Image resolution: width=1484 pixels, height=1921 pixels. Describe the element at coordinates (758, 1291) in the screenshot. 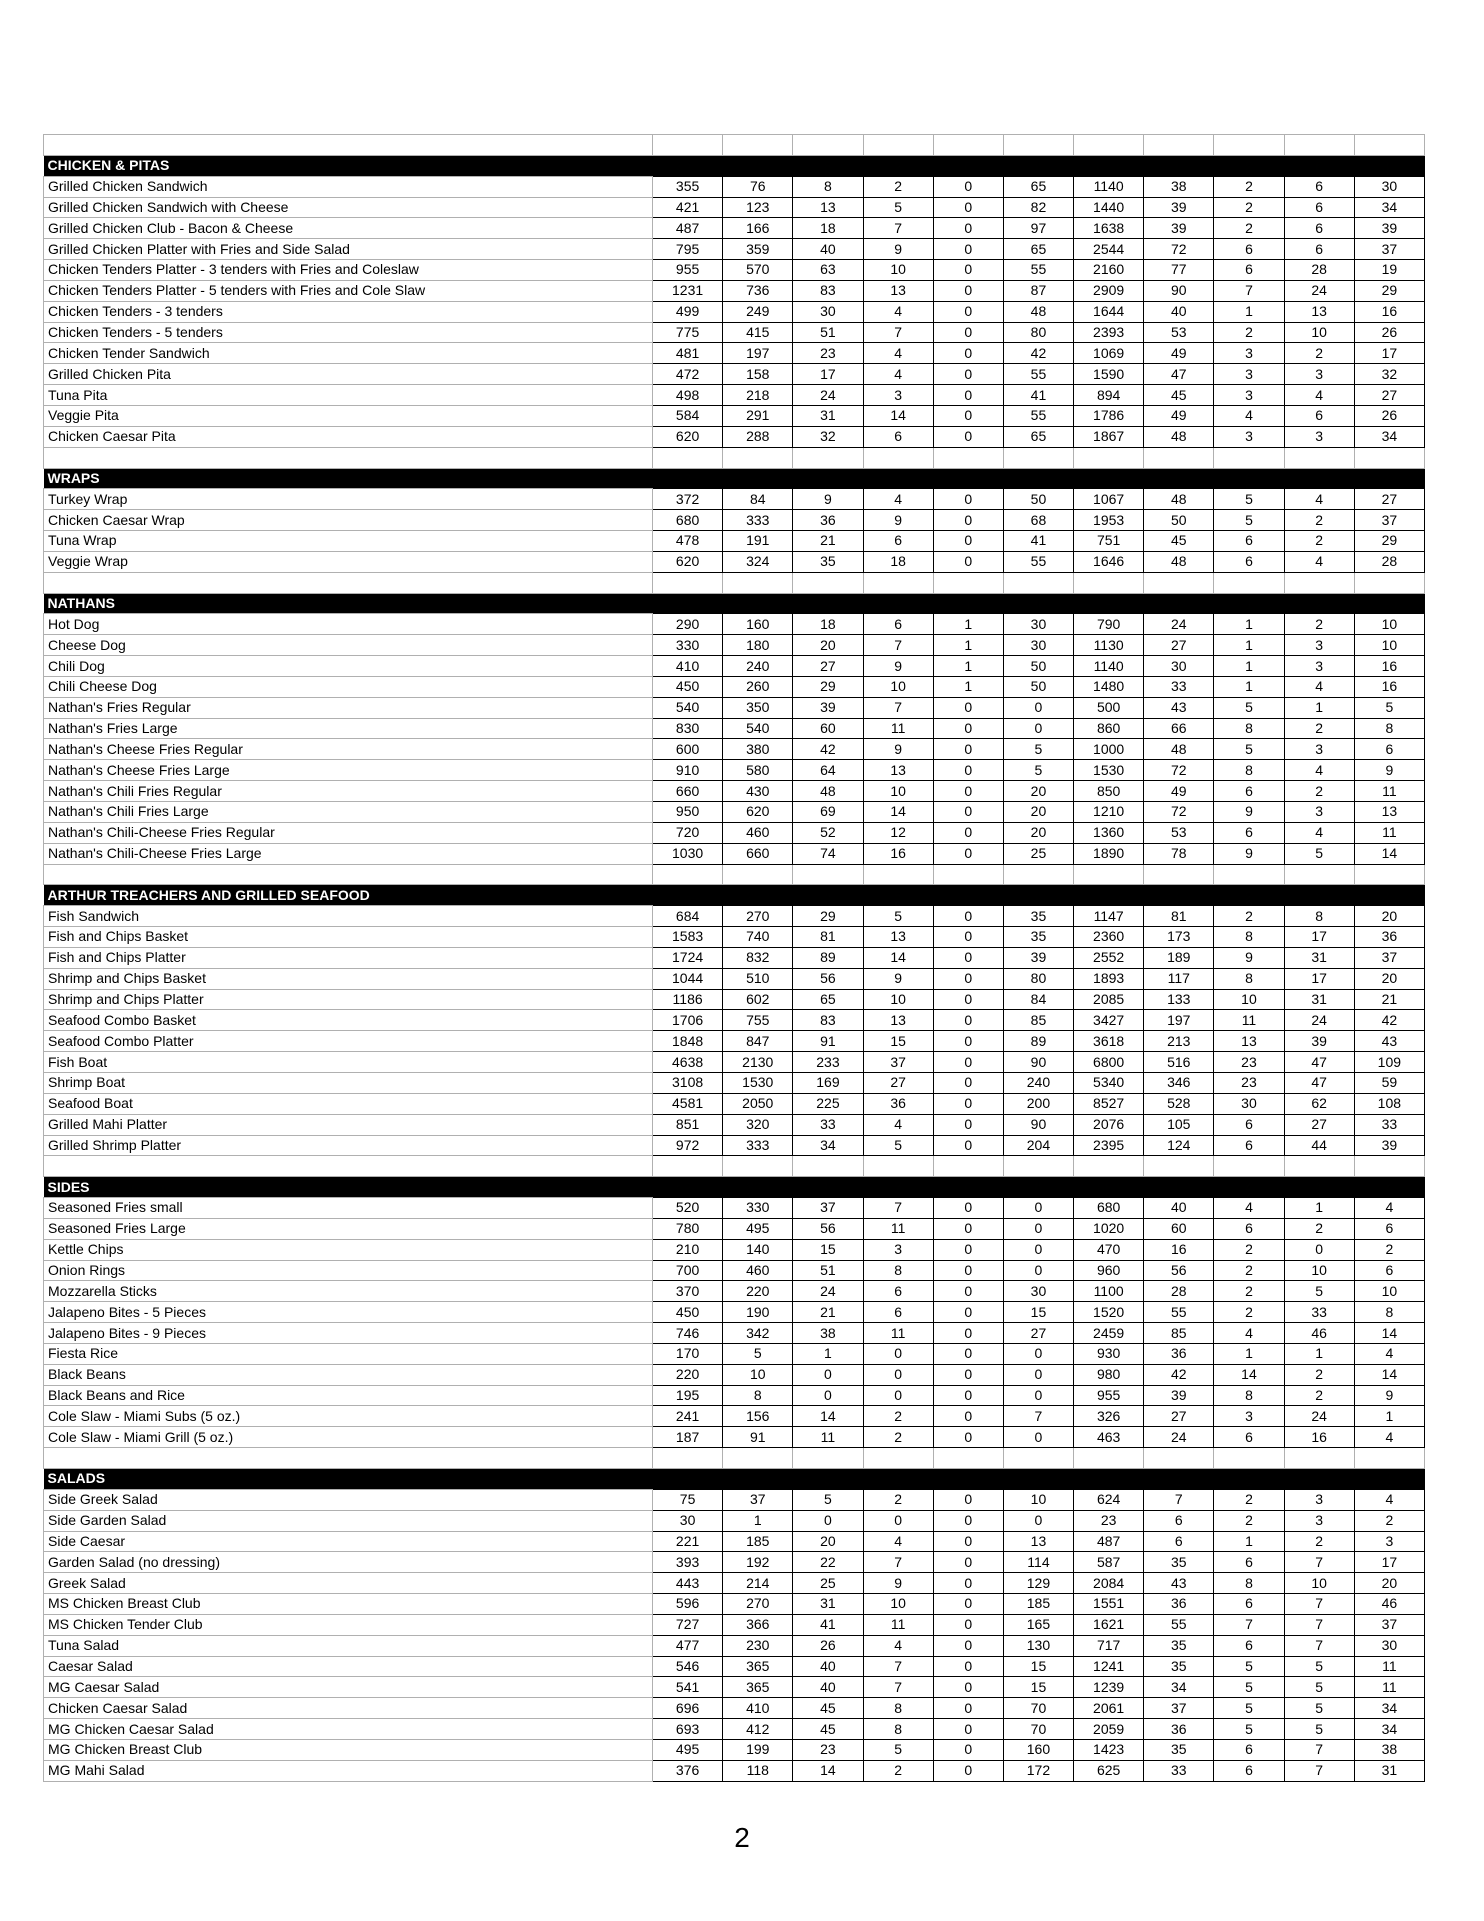

I see `nutrition-value: 220` at that location.